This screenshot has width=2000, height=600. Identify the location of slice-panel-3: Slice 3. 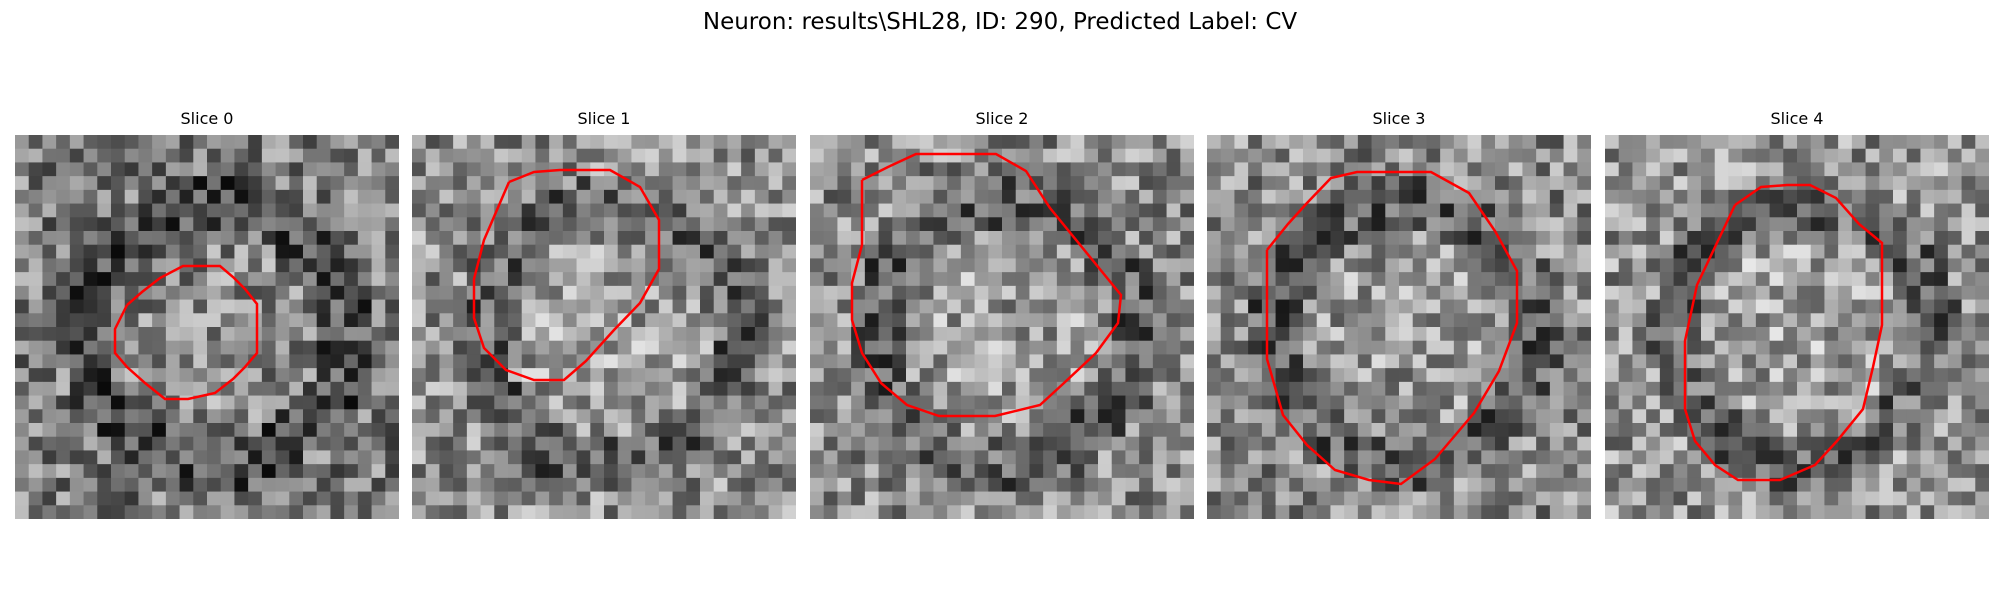
(1399, 313).